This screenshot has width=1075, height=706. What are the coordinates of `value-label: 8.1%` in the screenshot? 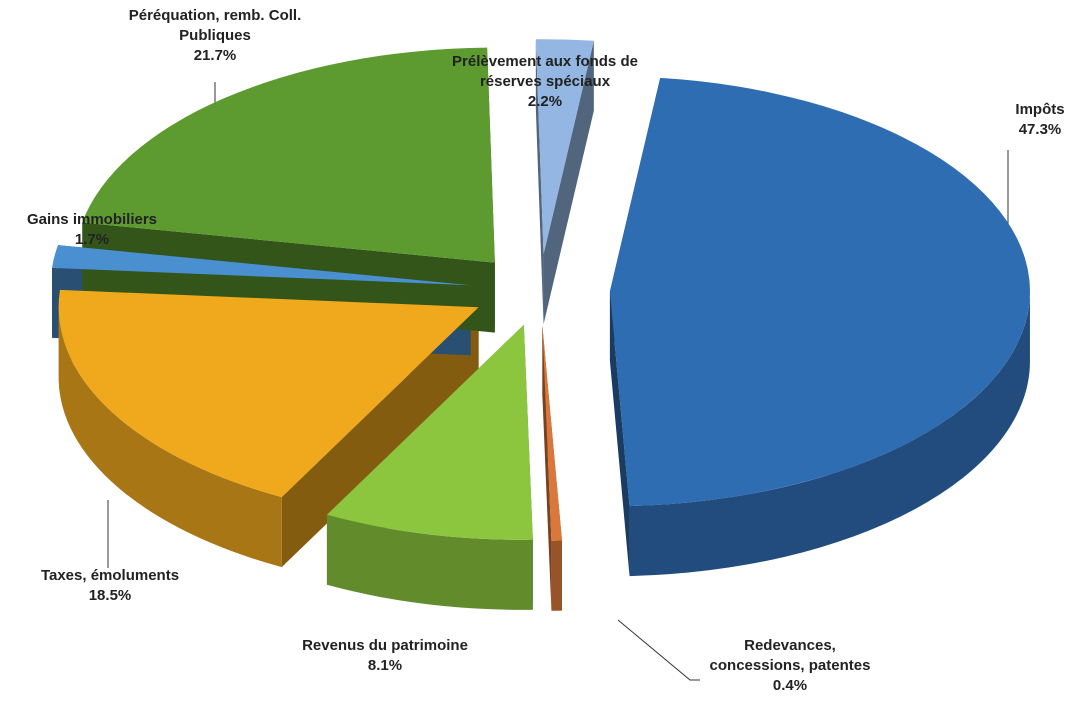 It's located at (385, 665).